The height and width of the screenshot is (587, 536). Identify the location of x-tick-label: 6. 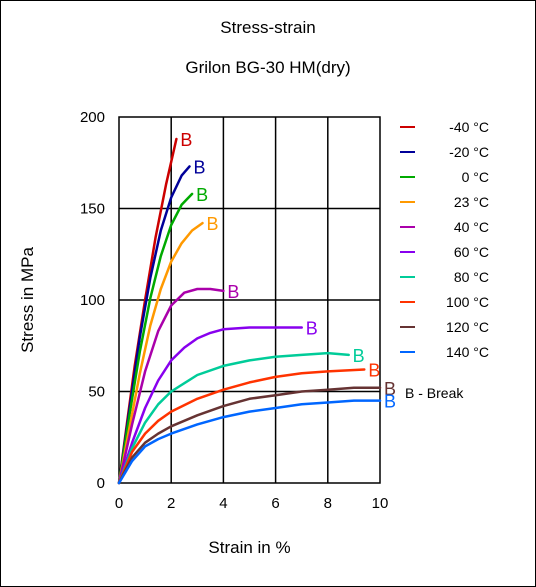
(275, 503).